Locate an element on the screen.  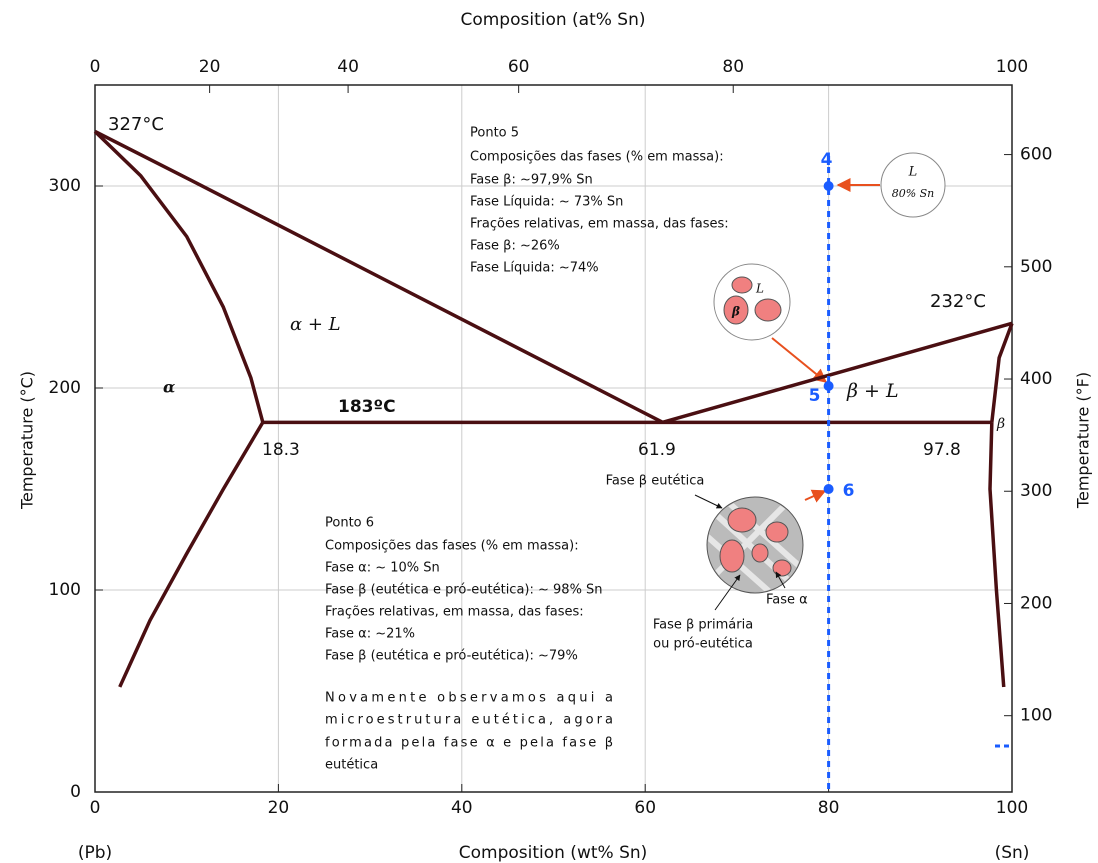
top-tick-label: 100 is located at coordinates (1012, 67).